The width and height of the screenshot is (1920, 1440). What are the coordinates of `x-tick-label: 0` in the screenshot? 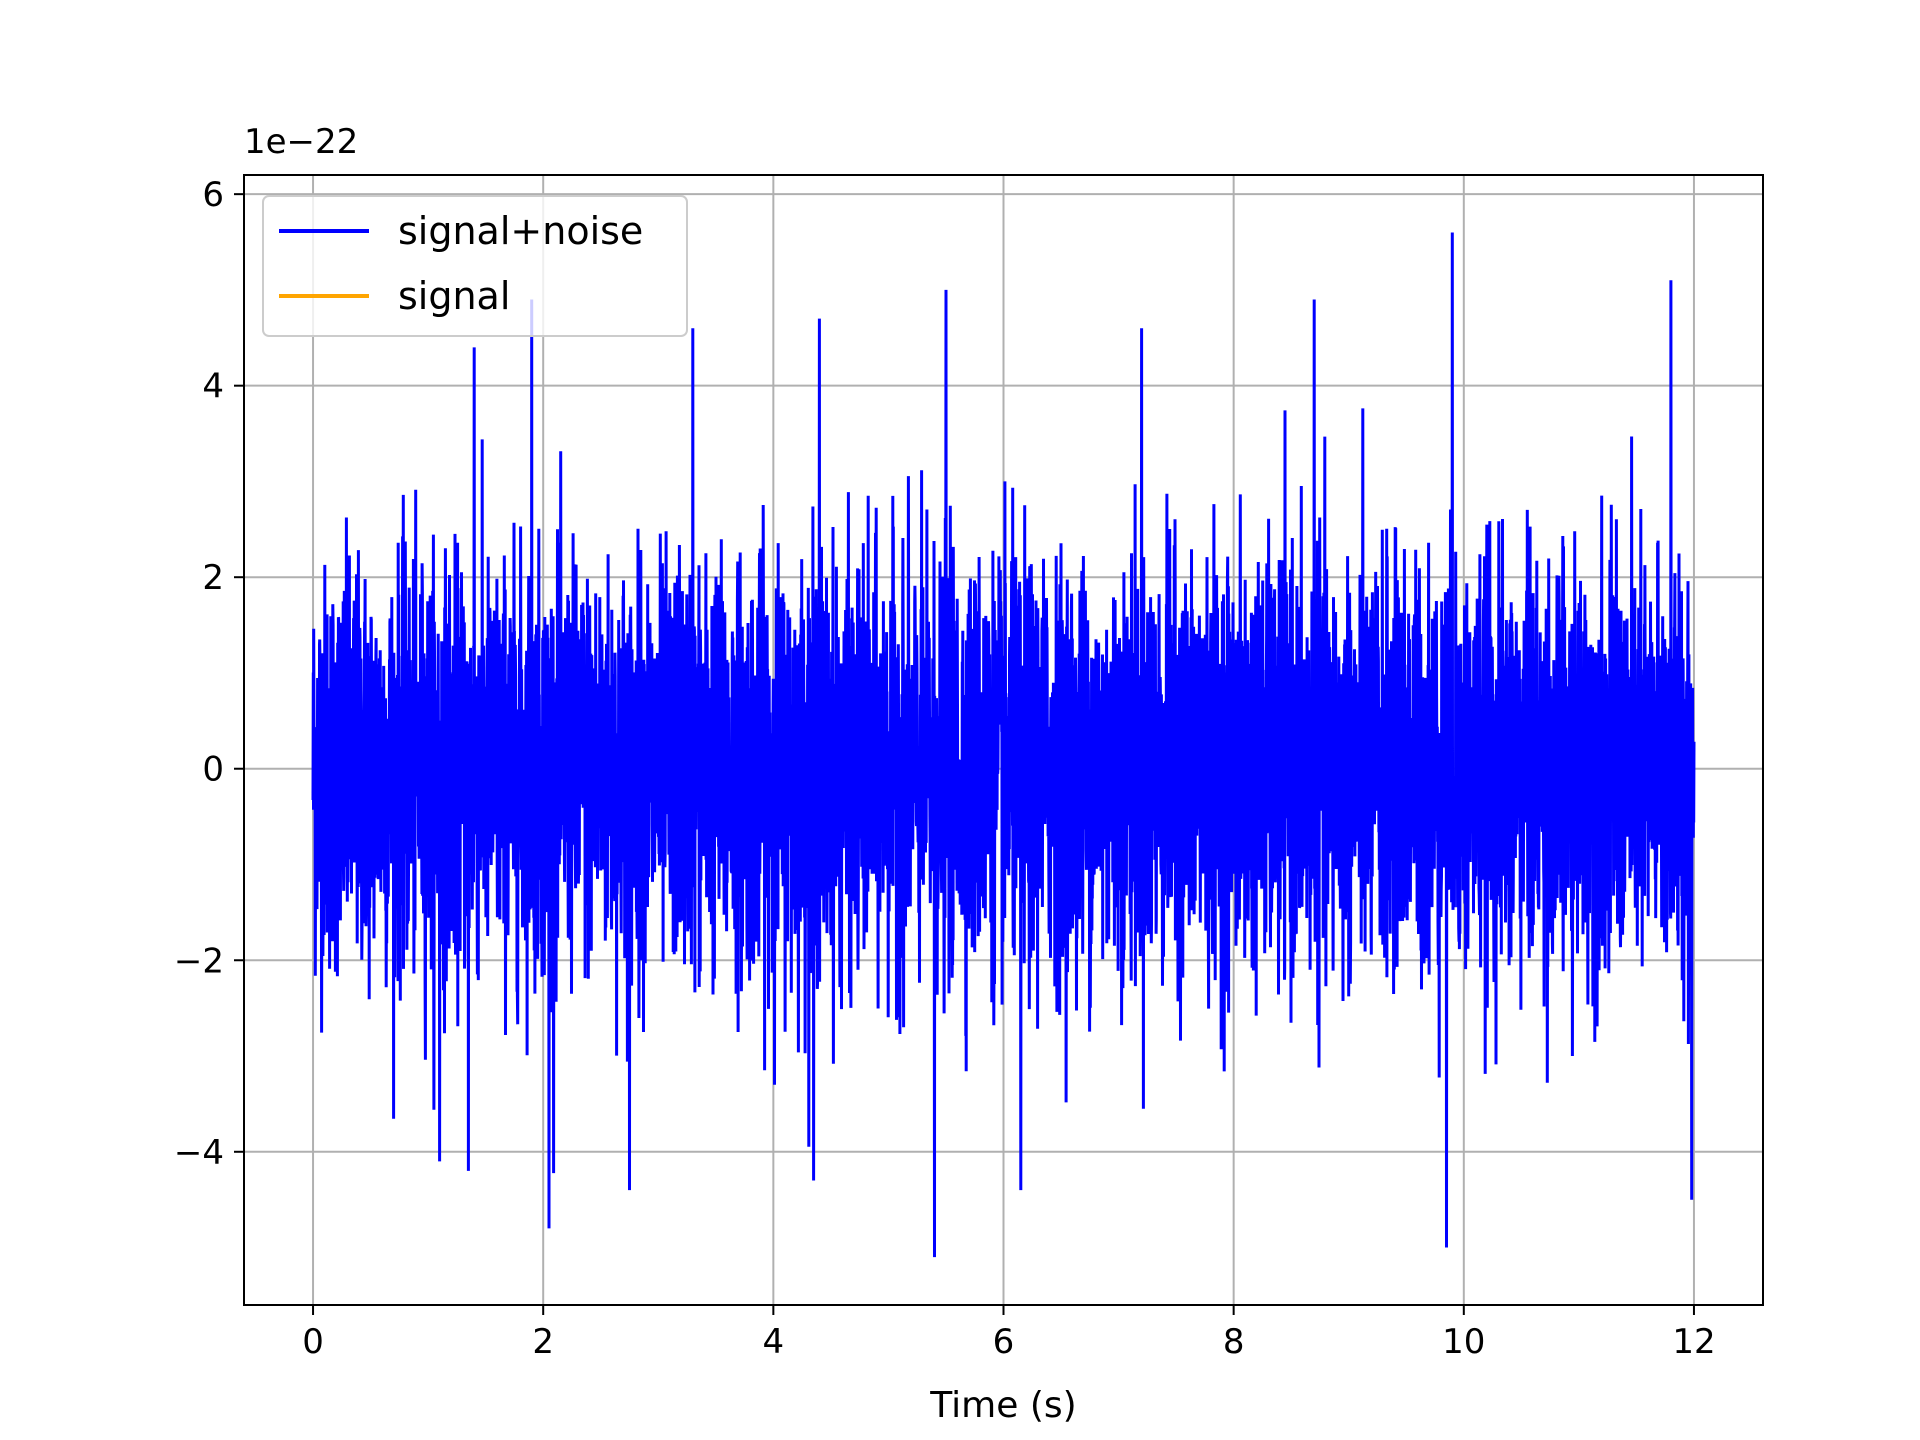 It's located at (313, 1342).